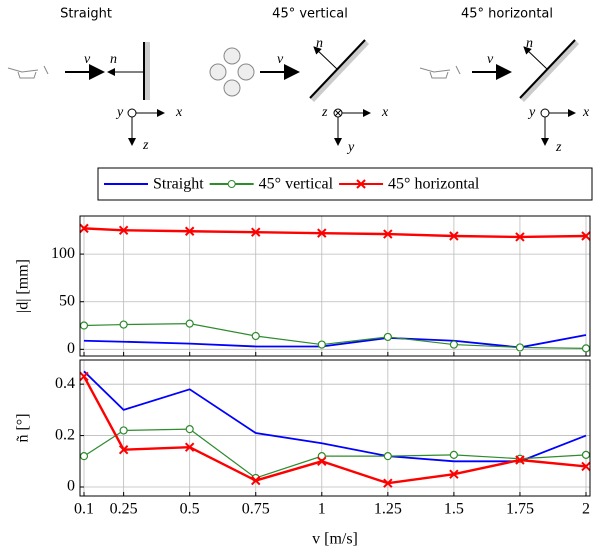 The height and width of the screenshot is (557, 598). What do you see at coordinates (190, 509) in the screenshot?
I see `x-tick-label: 0.5` at bounding box center [190, 509].